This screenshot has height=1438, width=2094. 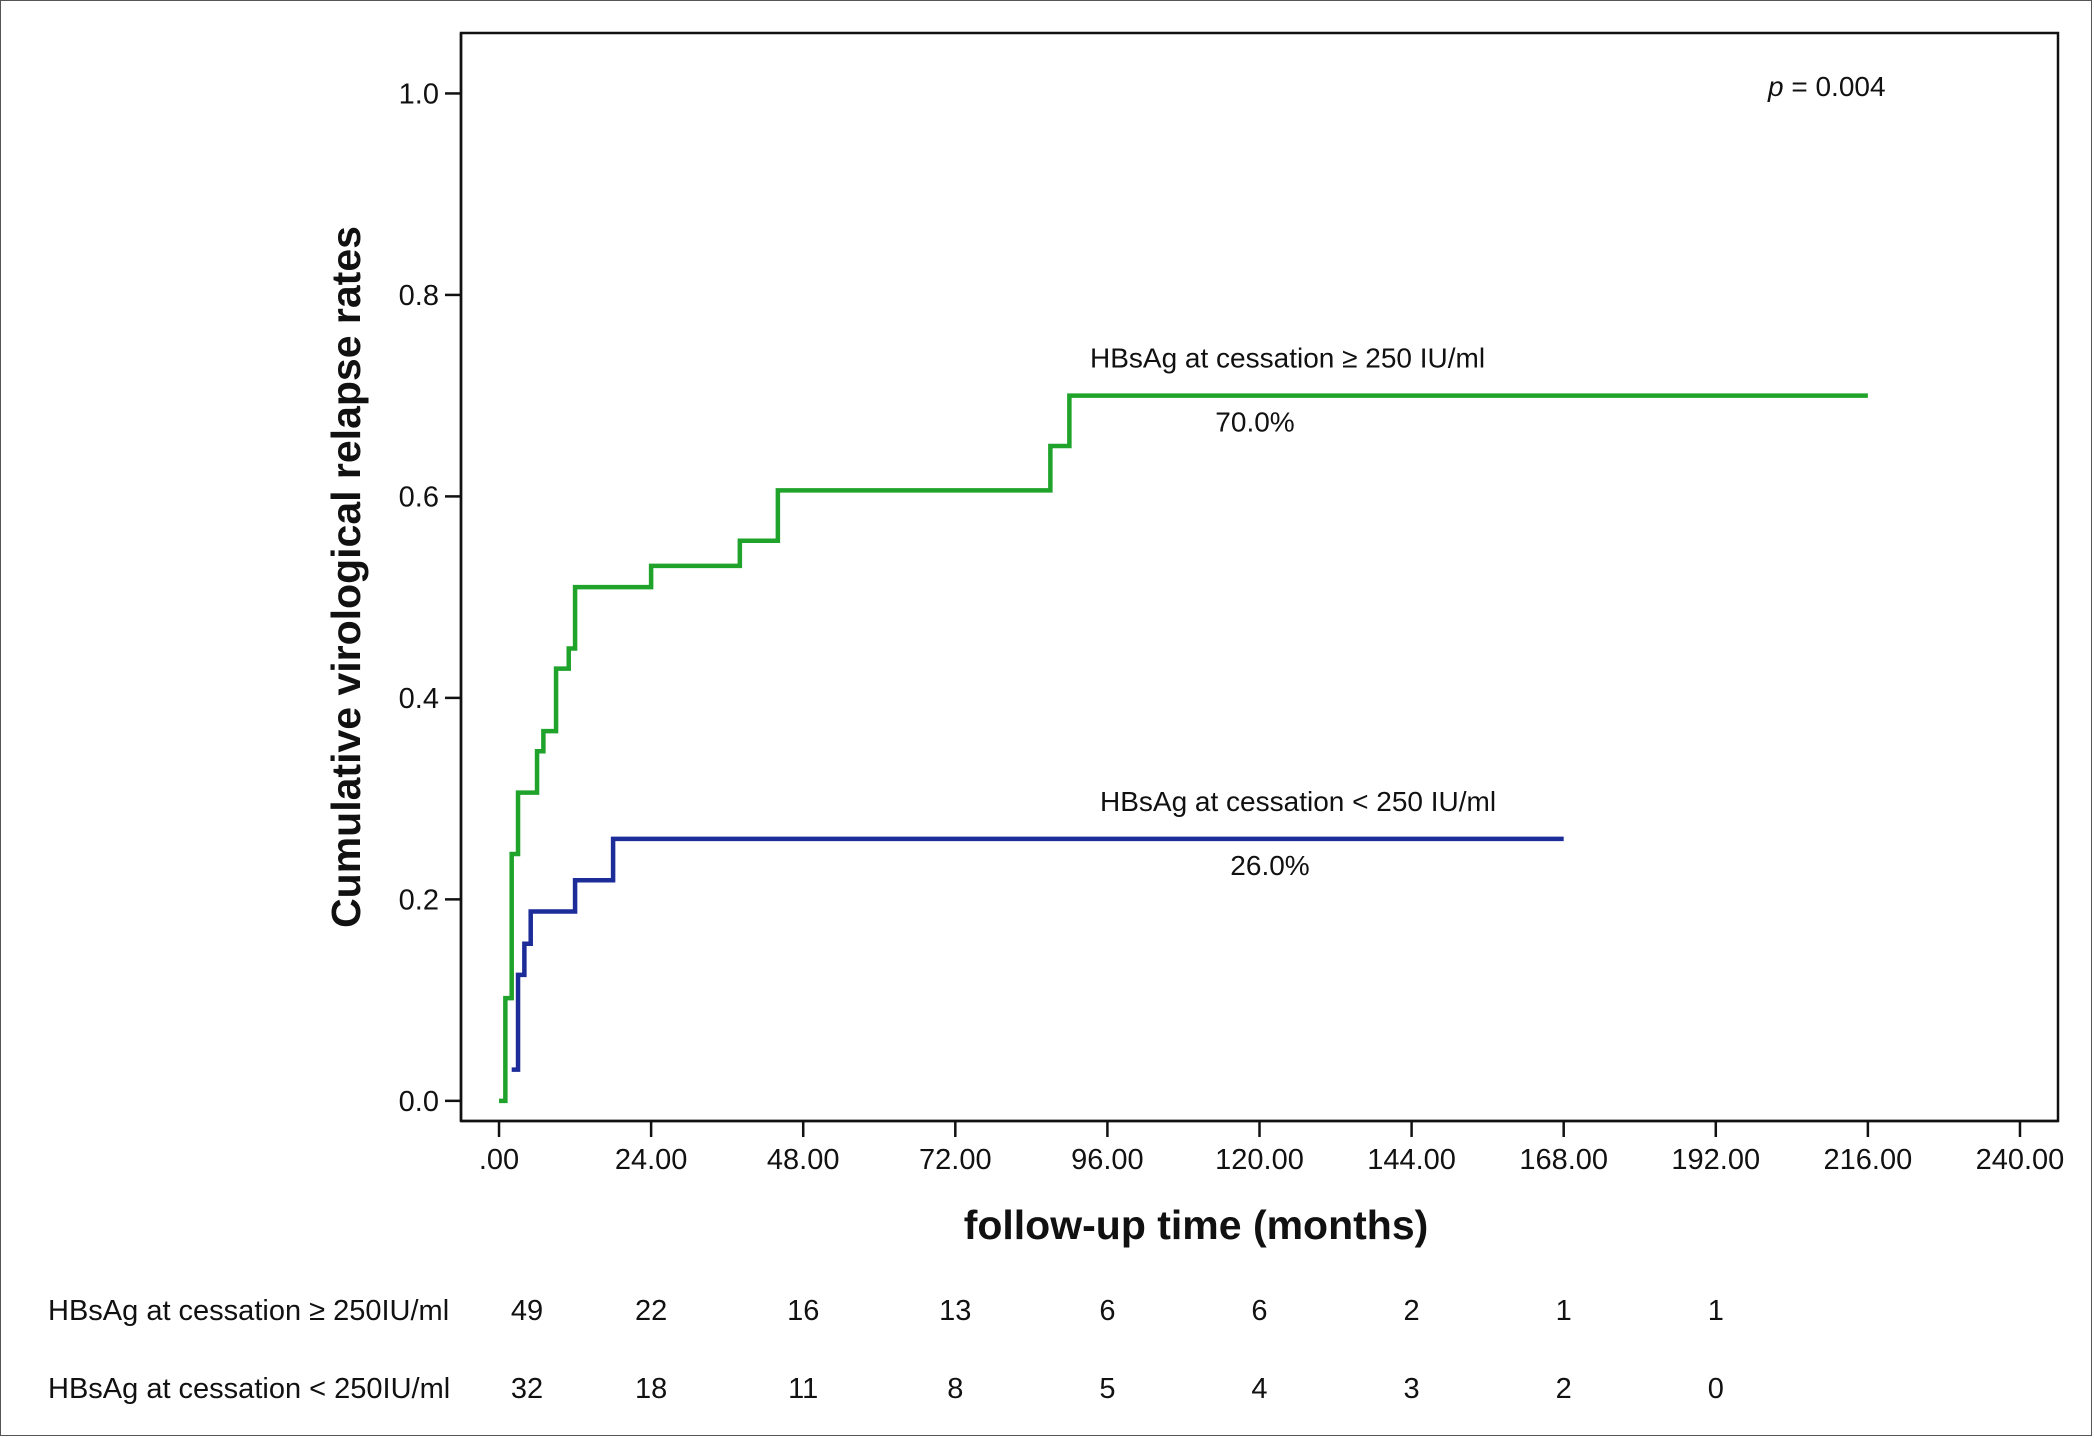 What do you see at coordinates (249, 1389) in the screenshot?
I see `risk-row-label: HBsAg at cessation < 250IU/ml` at bounding box center [249, 1389].